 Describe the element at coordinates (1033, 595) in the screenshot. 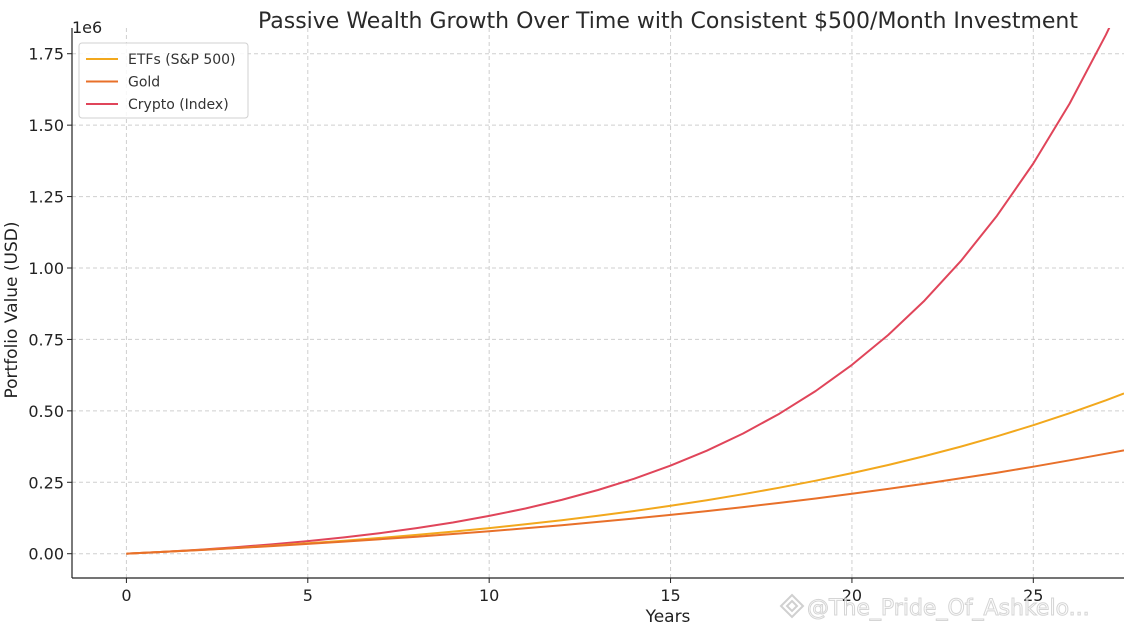

I see `x-tick-label: 25` at that location.